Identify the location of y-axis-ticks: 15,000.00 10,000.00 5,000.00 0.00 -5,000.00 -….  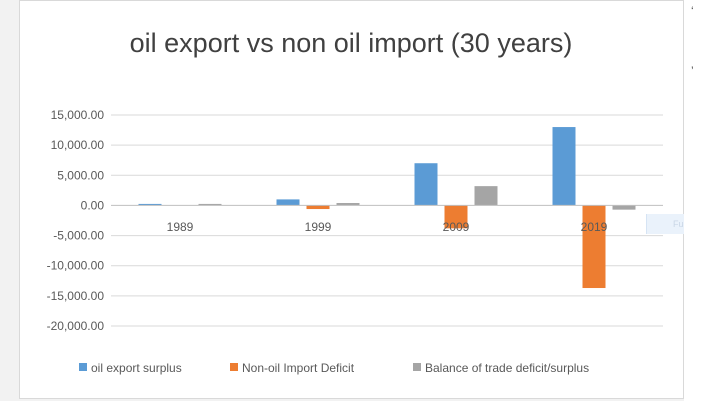
(76, 220).